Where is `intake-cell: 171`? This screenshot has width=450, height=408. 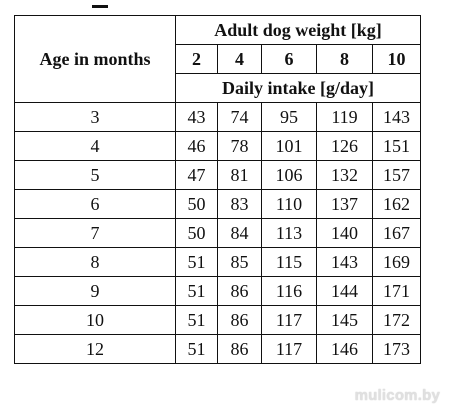 intake-cell: 171 is located at coordinates (396, 291).